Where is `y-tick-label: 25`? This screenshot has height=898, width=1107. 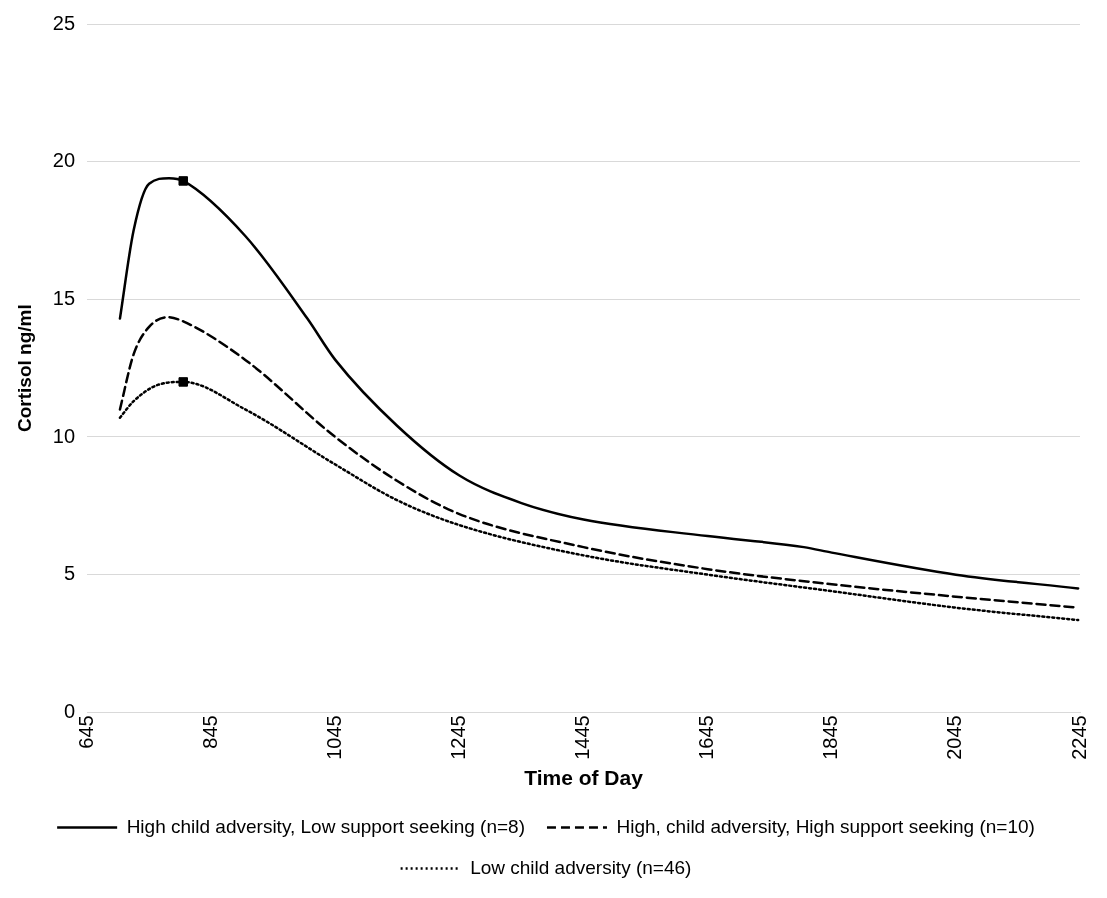
y-tick-label: 25 is located at coordinates (64, 22).